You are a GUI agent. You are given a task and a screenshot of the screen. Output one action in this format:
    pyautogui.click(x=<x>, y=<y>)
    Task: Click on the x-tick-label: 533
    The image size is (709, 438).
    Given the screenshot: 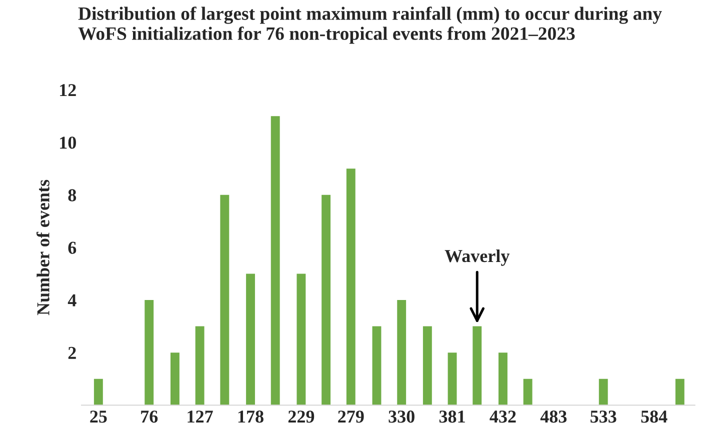 What is the action you would take?
    pyautogui.click(x=603, y=416)
    